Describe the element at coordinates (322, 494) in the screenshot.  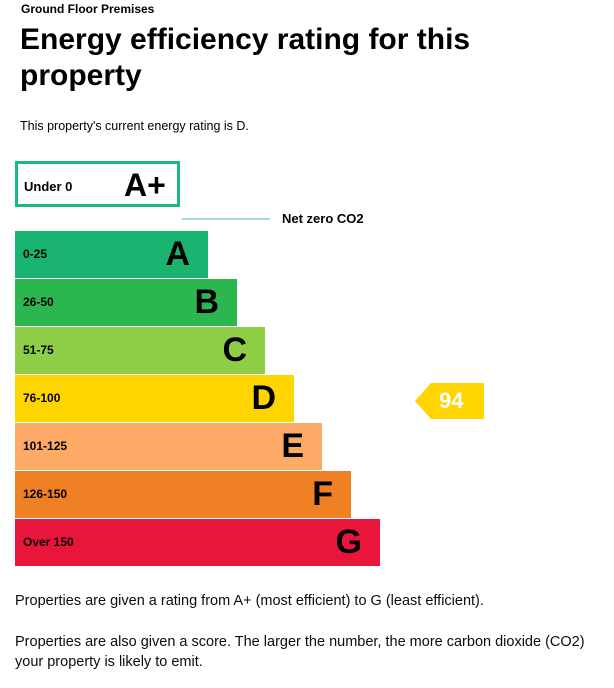
I see `band-letter: F` at that location.